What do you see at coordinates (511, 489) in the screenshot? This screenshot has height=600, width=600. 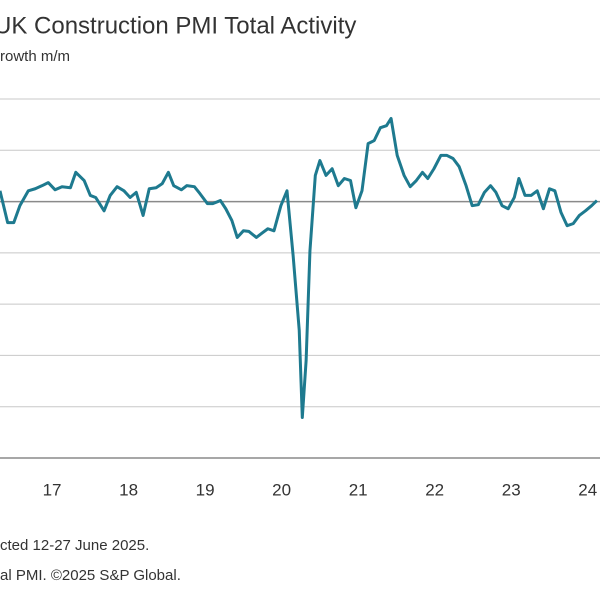 I see `x-tick-label: 23` at bounding box center [511, 489].